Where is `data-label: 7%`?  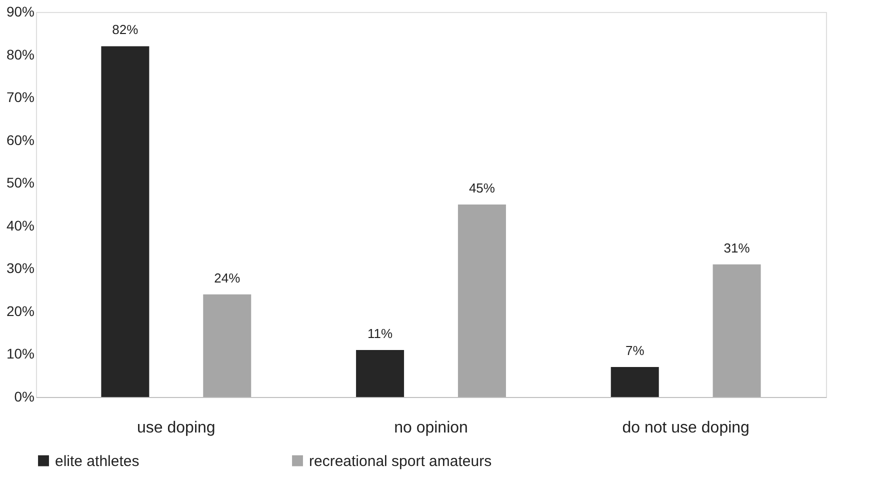
data-label: 7% is located at coordinates (635, 350).